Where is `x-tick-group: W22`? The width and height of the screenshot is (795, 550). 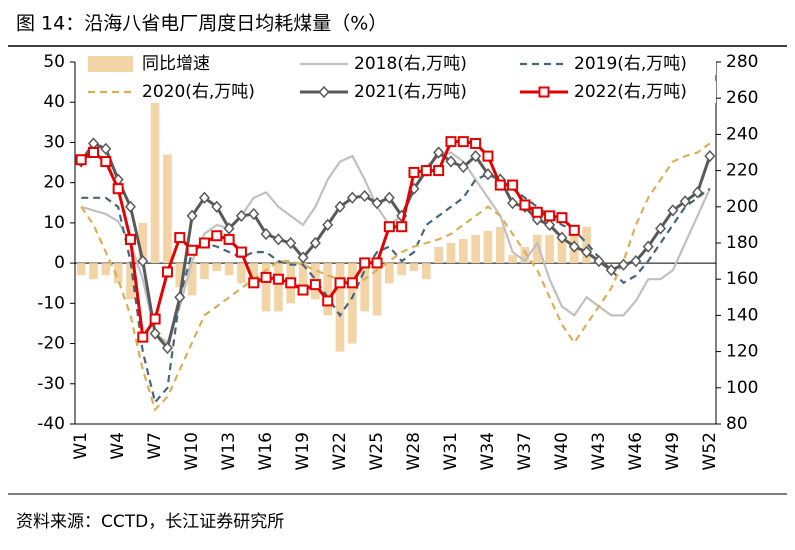
x-tick-group: W22 is located at coordinates (340, 451).